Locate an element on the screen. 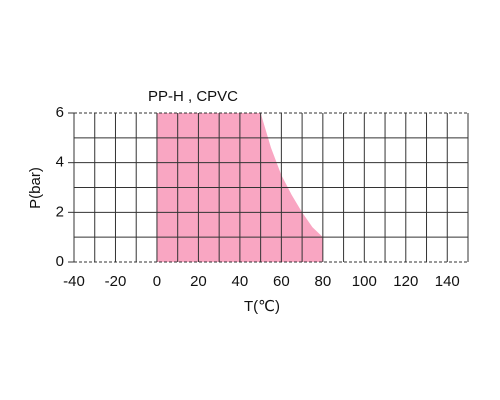 Image resolution: width=500 pixels, height=400 pixels. y-tick-label: 6 is located at coordinates (60, 112).